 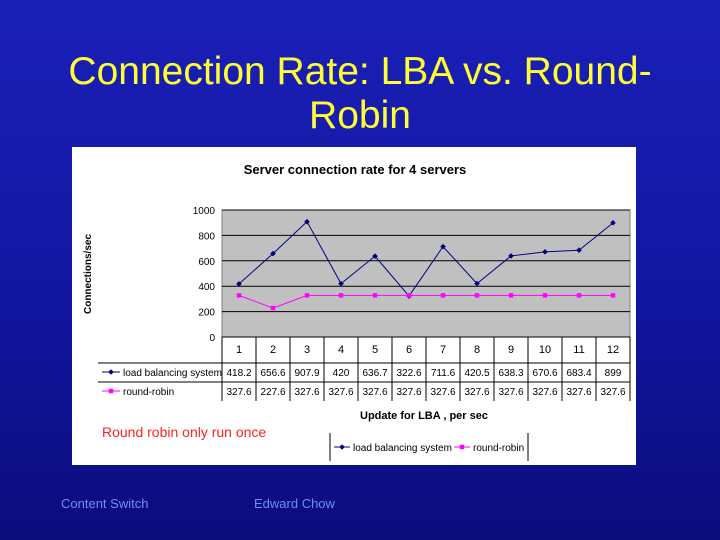 I want to click on table-value-1-7: 711.6, so click(x=443, y=373).